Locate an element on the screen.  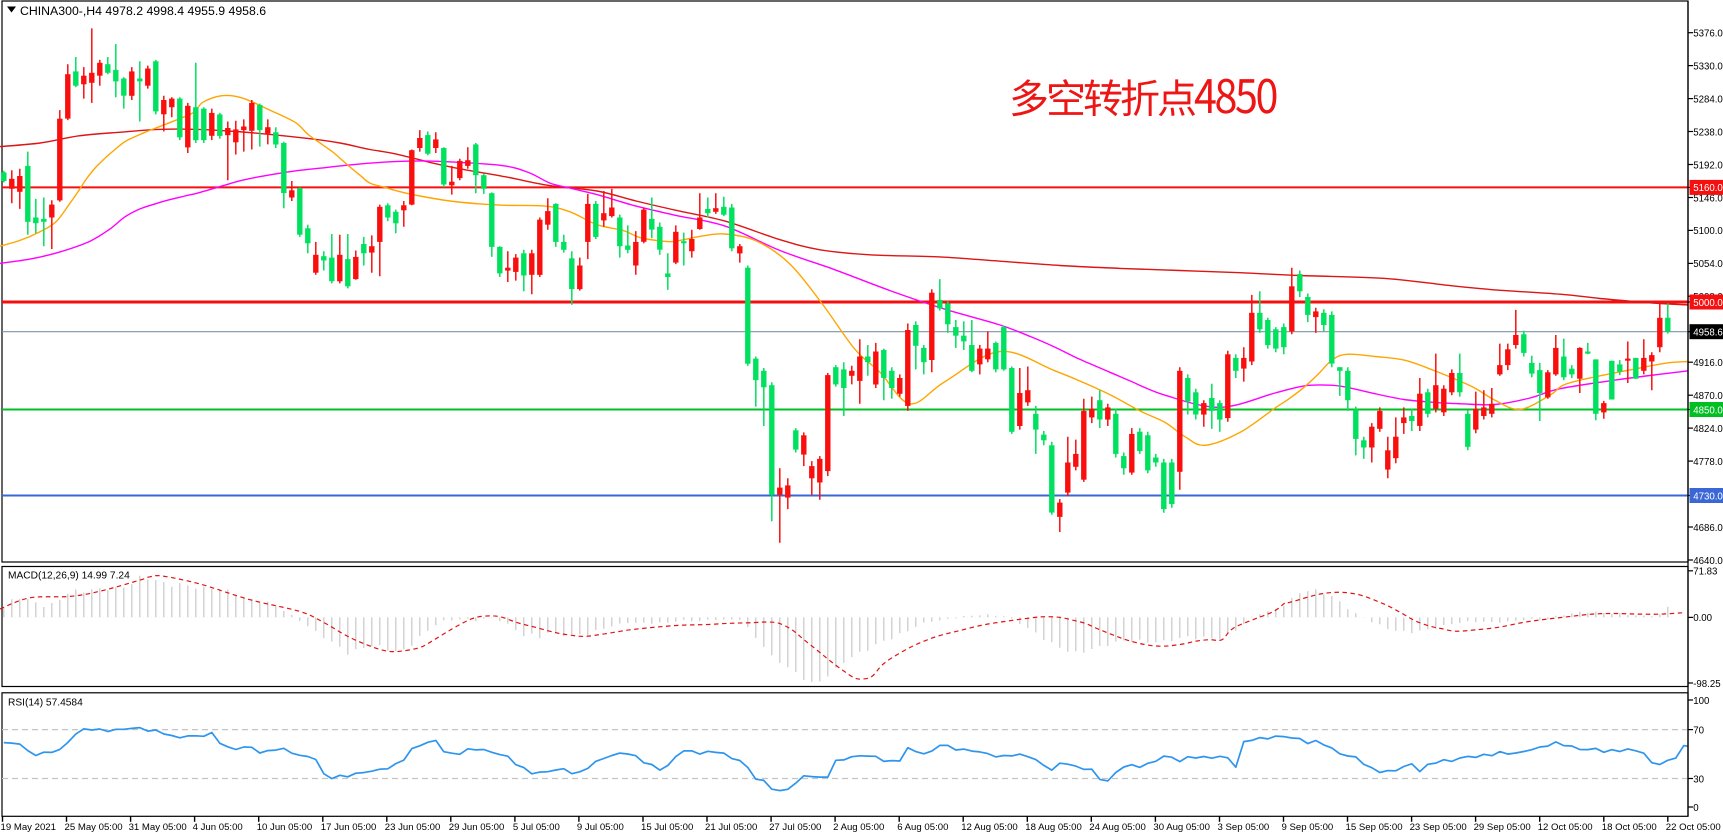
svg-text: 29 Jun 05:00 is located at coordinates (476, 827).